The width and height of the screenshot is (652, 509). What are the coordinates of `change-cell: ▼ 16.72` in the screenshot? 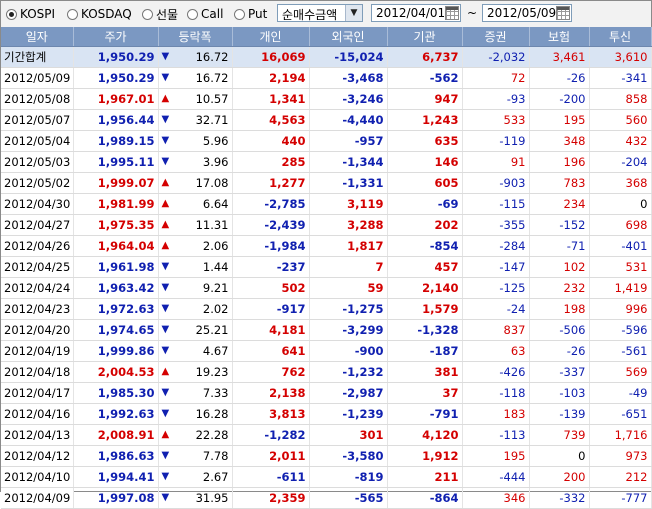 It's located at (195, 78).